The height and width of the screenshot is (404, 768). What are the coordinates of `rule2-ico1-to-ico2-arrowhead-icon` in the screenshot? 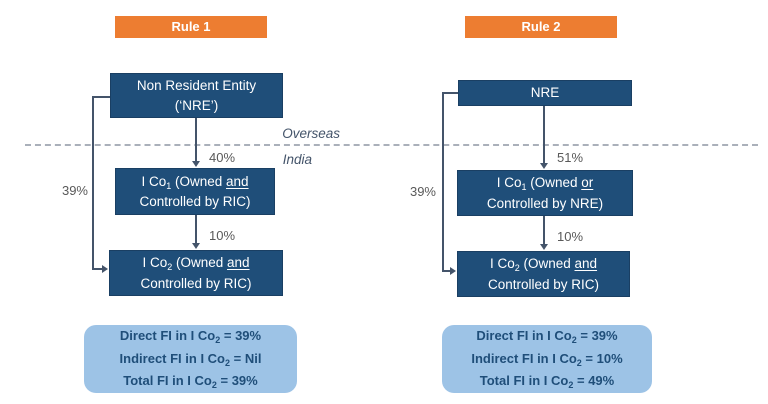 It's located at (544, 247).